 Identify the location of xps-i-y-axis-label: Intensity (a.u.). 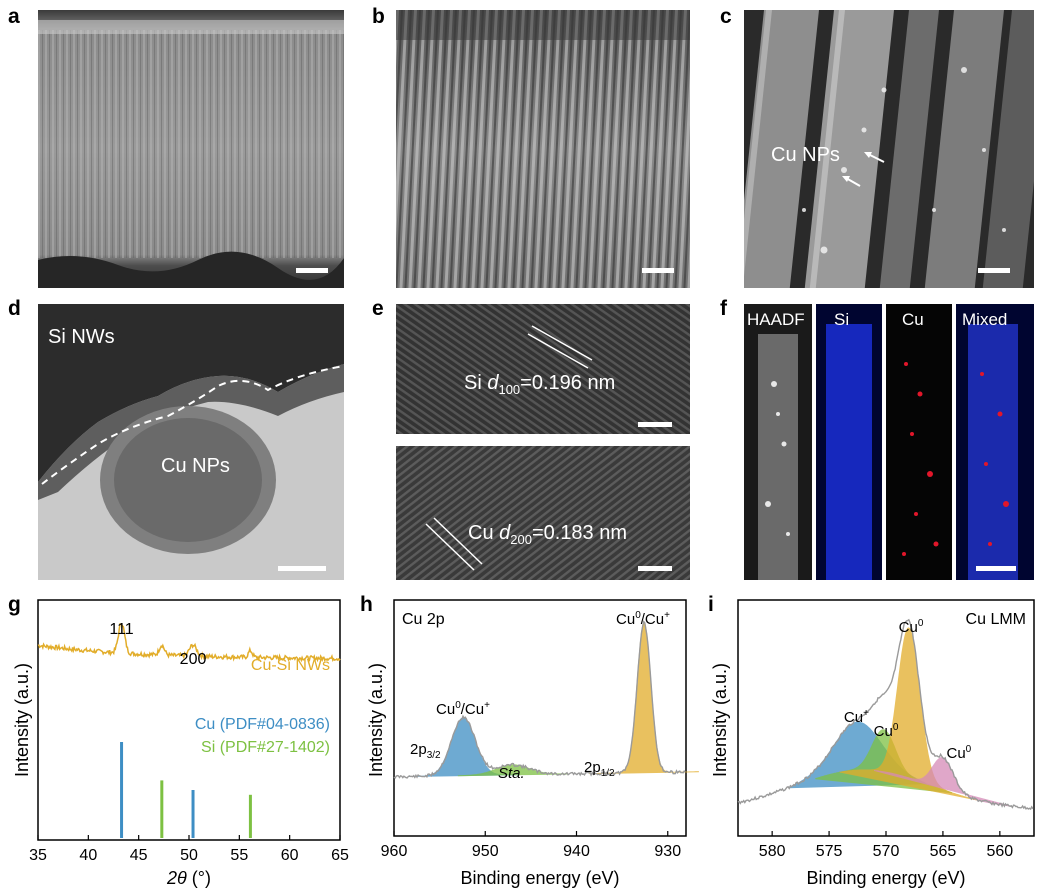
(720, 720).